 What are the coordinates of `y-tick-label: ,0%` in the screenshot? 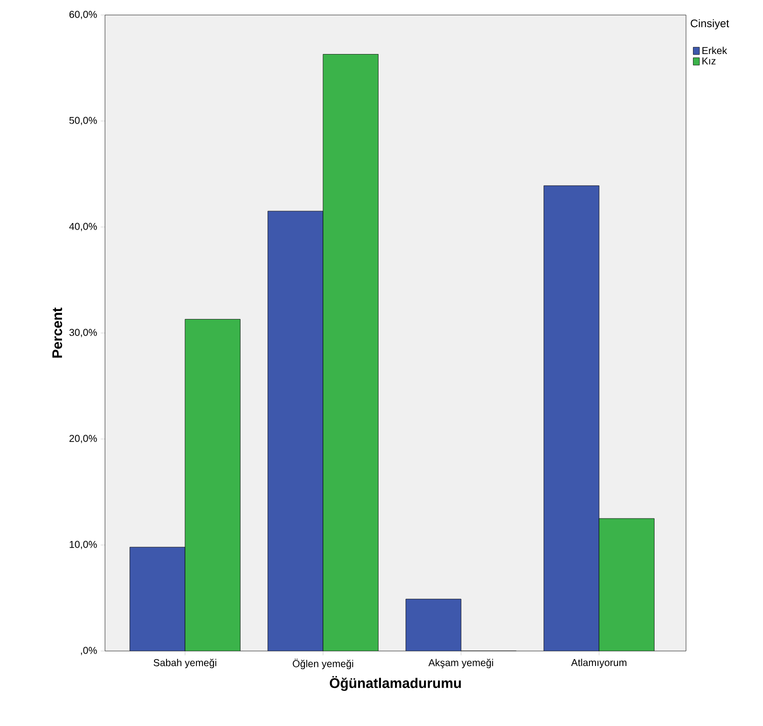 It's located at (88, 651).